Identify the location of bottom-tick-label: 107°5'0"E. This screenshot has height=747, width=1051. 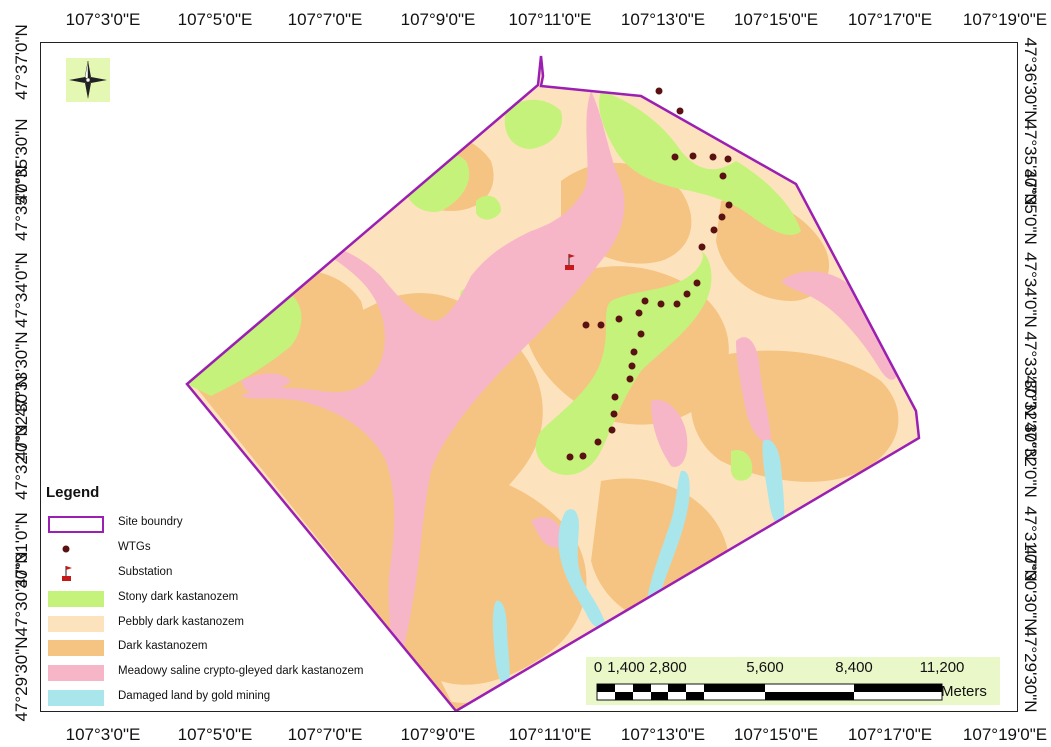
(215, 734).